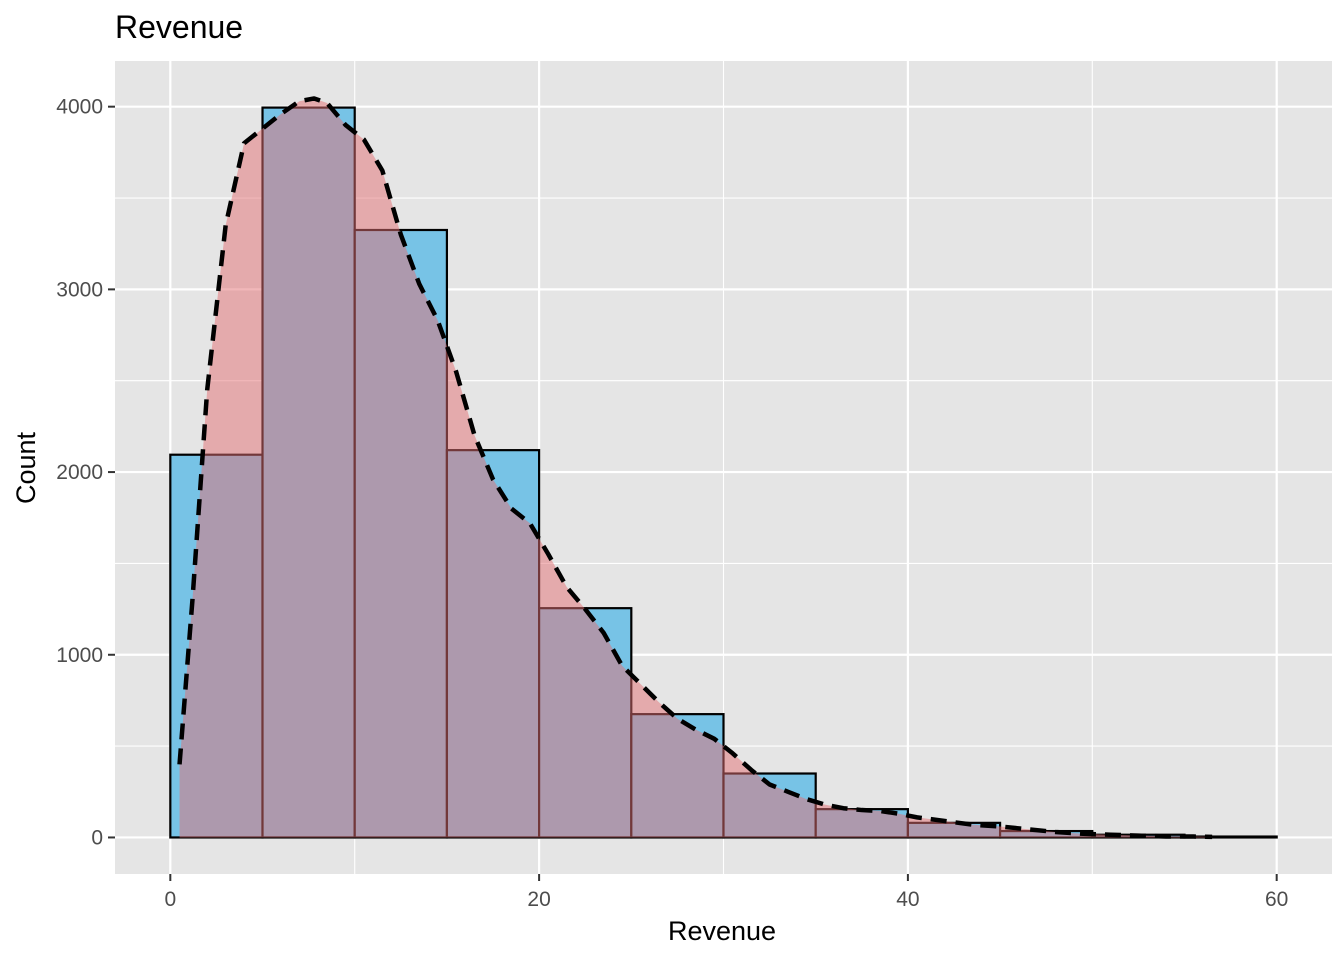 Image resolution: width=1344 pixels, height=960 pixels. Describe the element at coordinates (726, 892) in the screenshot. I see `x-axis: 0 20 40 60` at that location.